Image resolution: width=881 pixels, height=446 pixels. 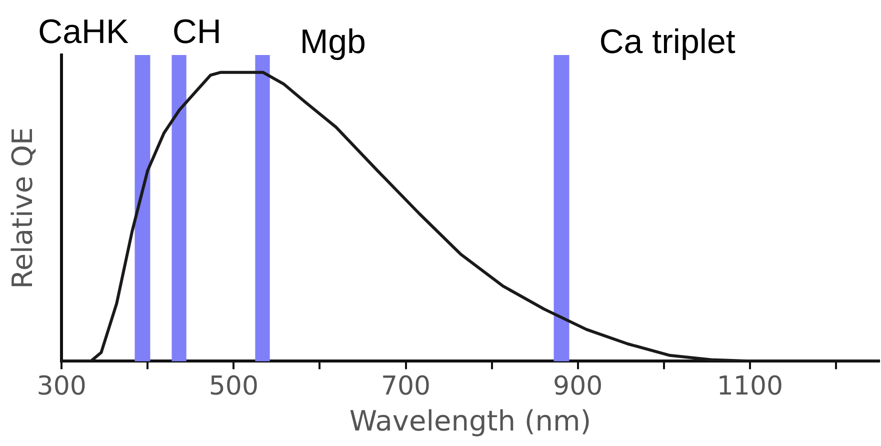 I want to click on x-tick-label: 700, so click(x=405, y=387).